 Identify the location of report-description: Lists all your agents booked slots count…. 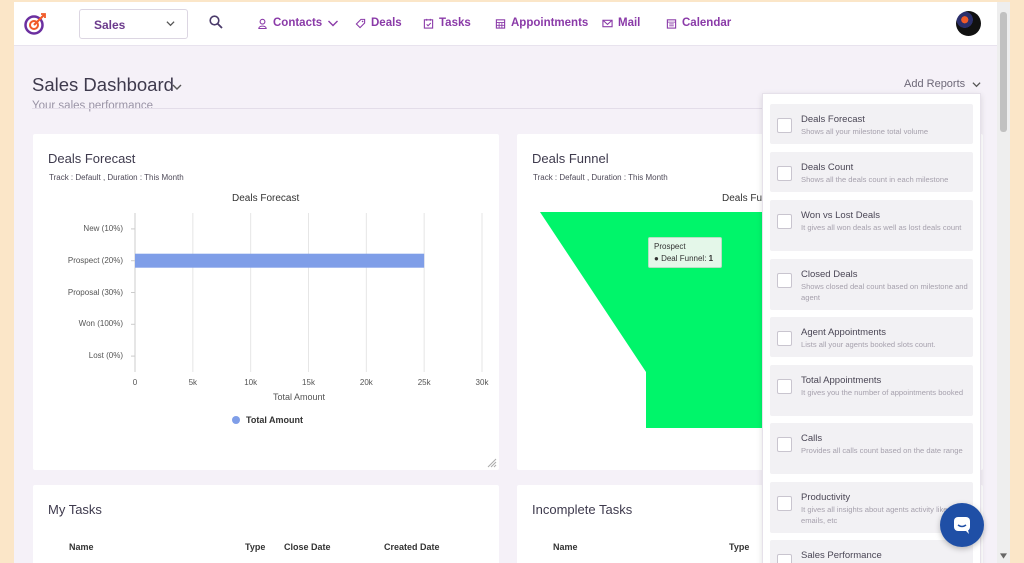
(868, 344).